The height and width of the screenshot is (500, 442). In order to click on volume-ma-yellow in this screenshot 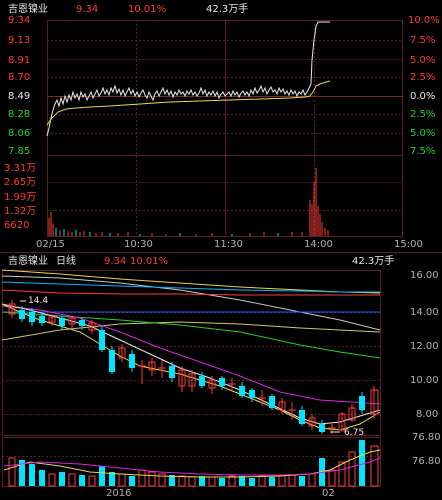, I will do `click(192, 463)`.